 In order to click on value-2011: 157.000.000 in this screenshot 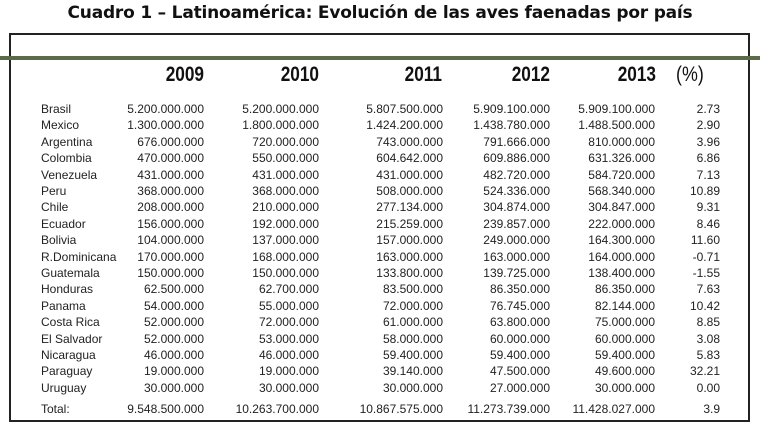, I will do `click(409, 240)`.